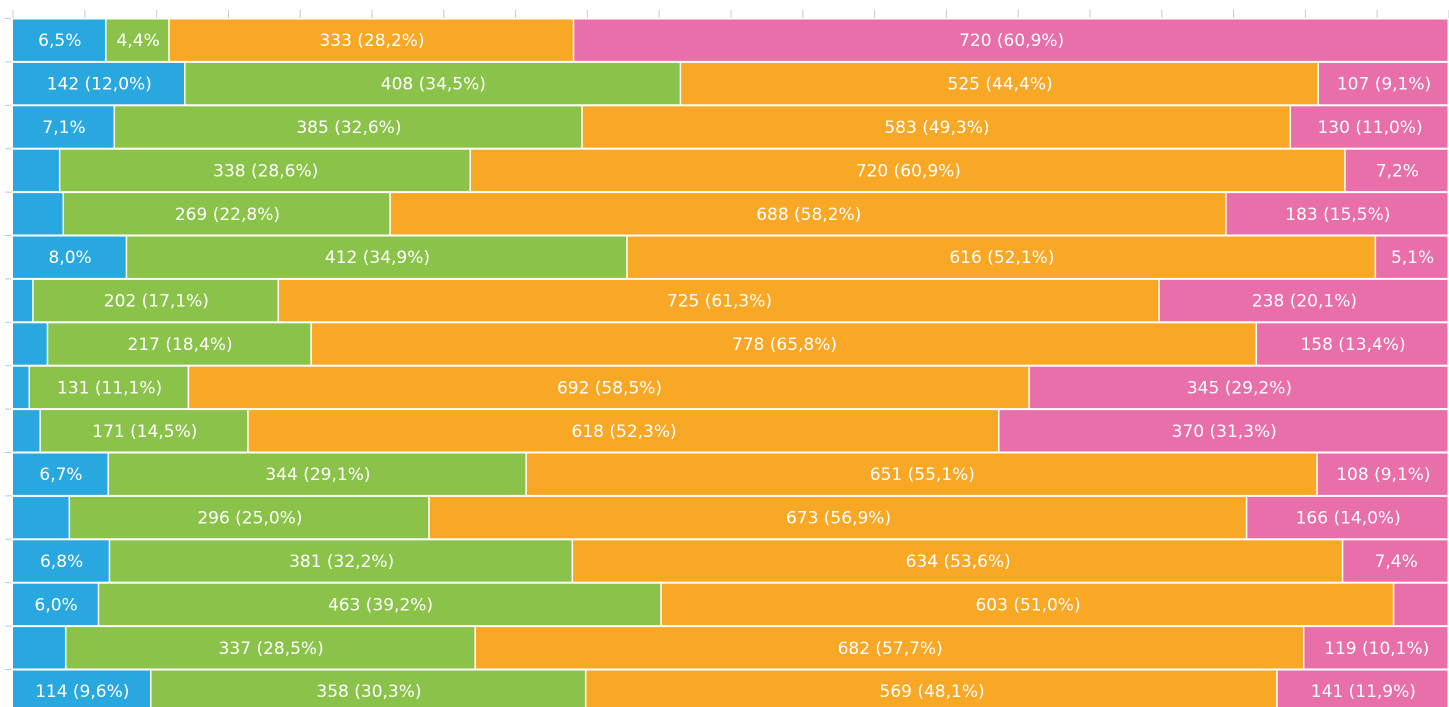 The width and height of the screenshot is (1449, 707). I want to click on data-label: 720 (60,9%), so click(908, 171).